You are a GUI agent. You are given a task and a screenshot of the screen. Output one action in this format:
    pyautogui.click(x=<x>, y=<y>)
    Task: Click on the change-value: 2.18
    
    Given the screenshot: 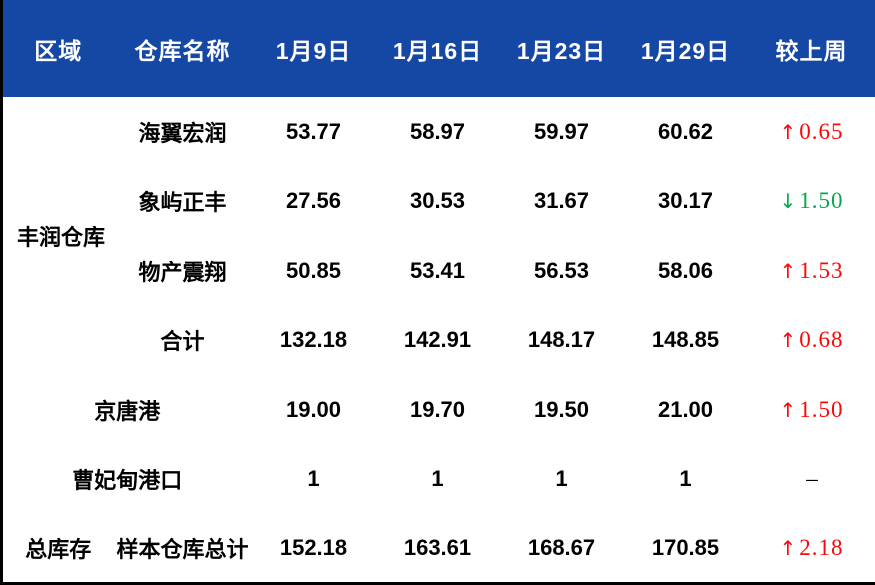 What is the action you would take?
    pyautogui.click(x=821, y=547)
    